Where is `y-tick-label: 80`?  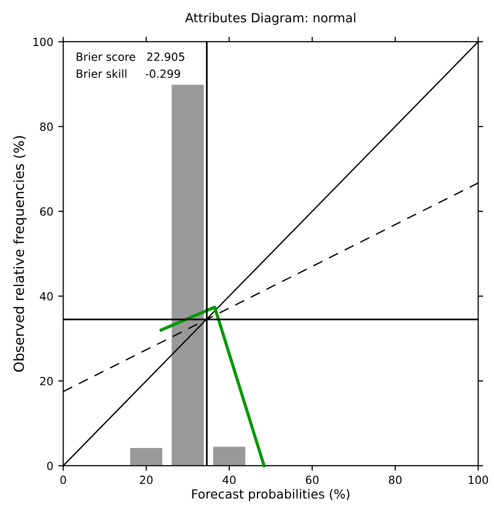
y-tick-label: 80 is located at coordinates (46, 126).